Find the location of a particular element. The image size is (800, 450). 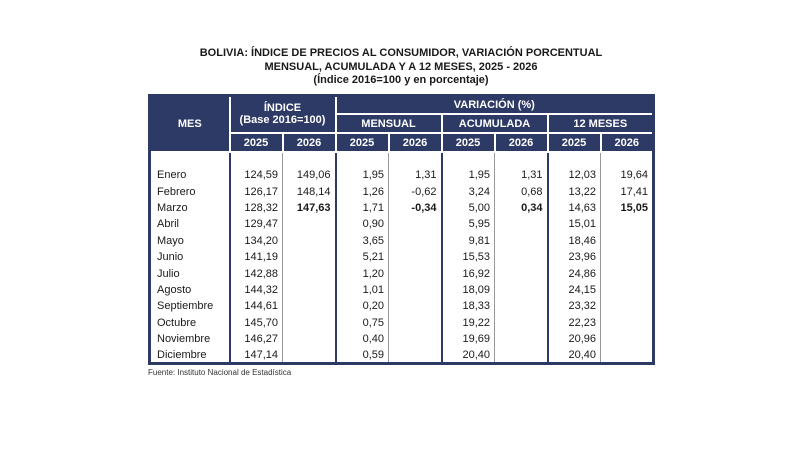

cell-month: Marzo is located at coordinates (190, 208).